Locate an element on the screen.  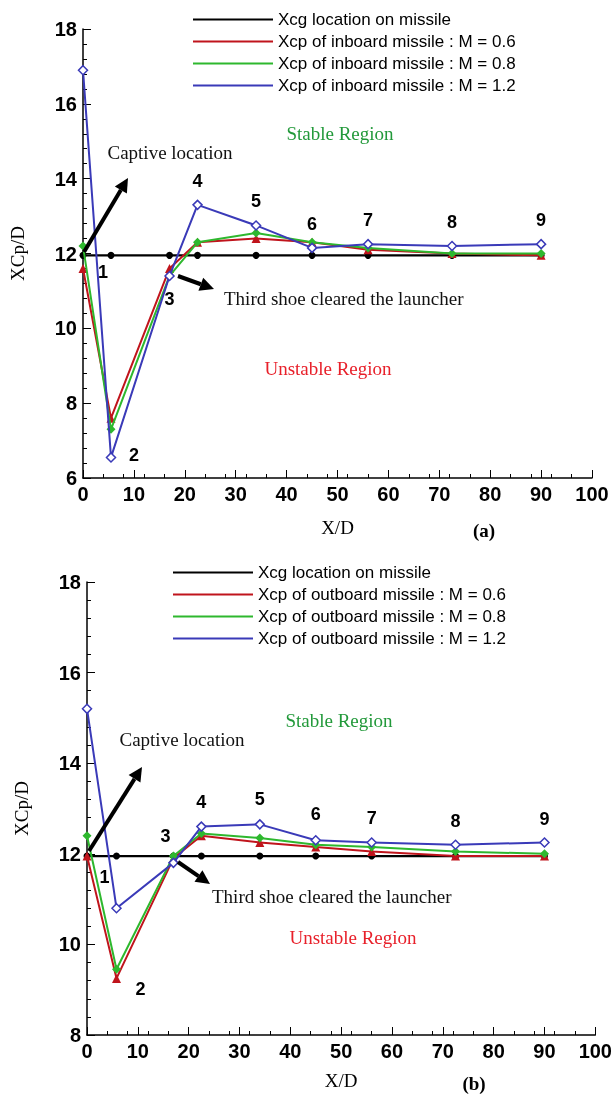
legend-label: Xcp of outboard missile : M = 0.8 is located at coordinates (382, 616).